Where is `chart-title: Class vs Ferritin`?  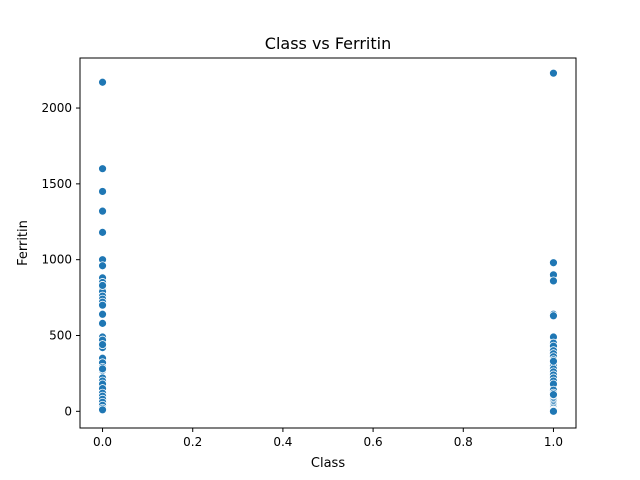 chart-title: Class vs Ferritin is located at coordinates (328, 43).